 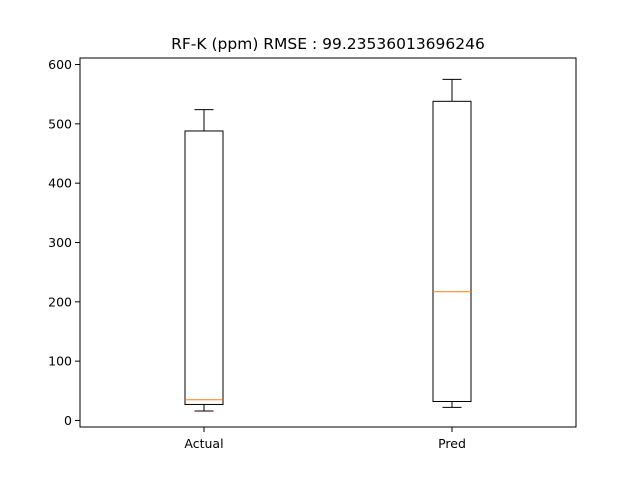 I want to click on x-tick-label: Pred, so click(x=452, y=443).